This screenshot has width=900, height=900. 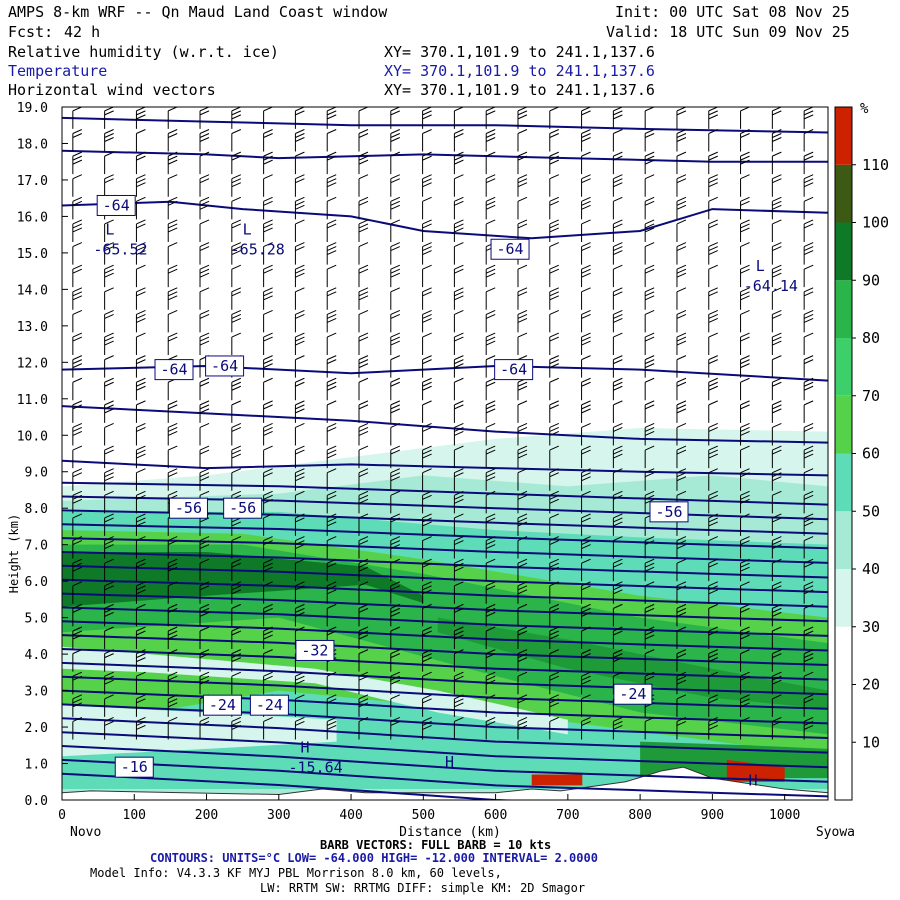 What do you see at coordinates (85, 832) in the screenshot?
I see `x-end-label-left: Novo` at bounding box center [85, 832].